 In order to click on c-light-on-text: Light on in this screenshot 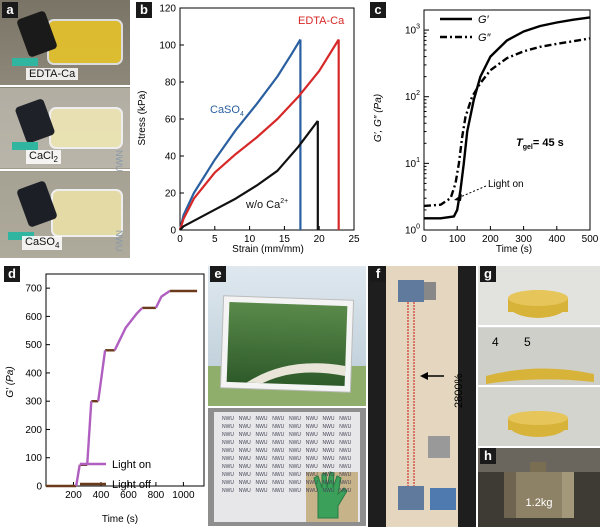, I will do `click(506, 184)`.